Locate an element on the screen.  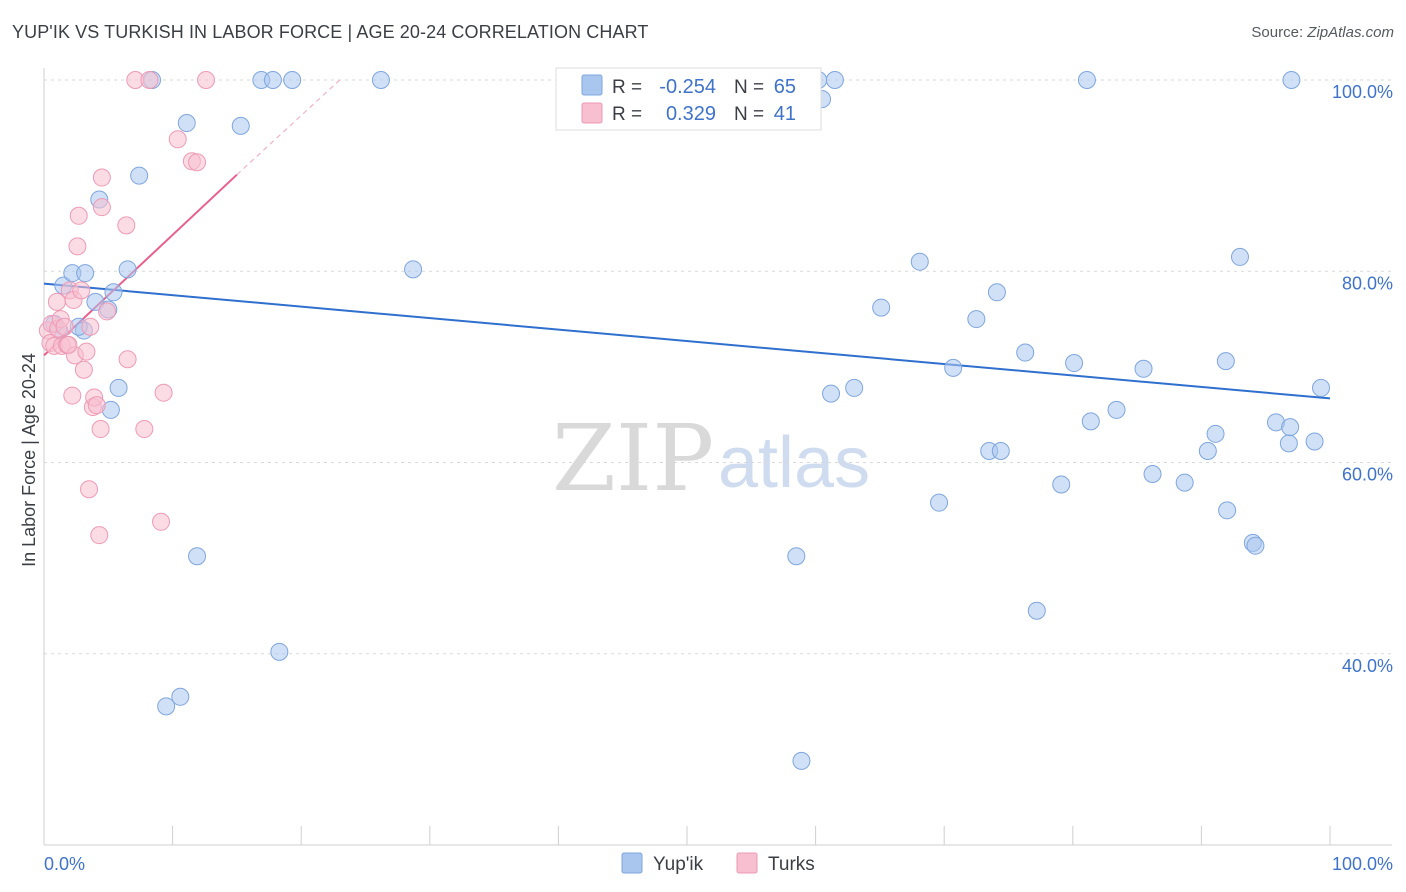
yupik-trend-line is located at coordinates (687, 341).